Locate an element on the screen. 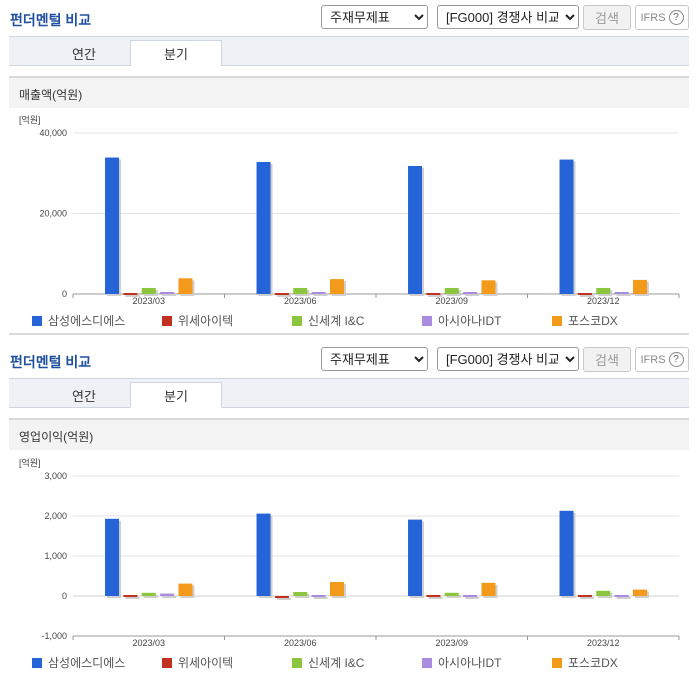 This screenshot has width=696, height=684. y-unit-label: [억원] is located at coordinates (30, 119).